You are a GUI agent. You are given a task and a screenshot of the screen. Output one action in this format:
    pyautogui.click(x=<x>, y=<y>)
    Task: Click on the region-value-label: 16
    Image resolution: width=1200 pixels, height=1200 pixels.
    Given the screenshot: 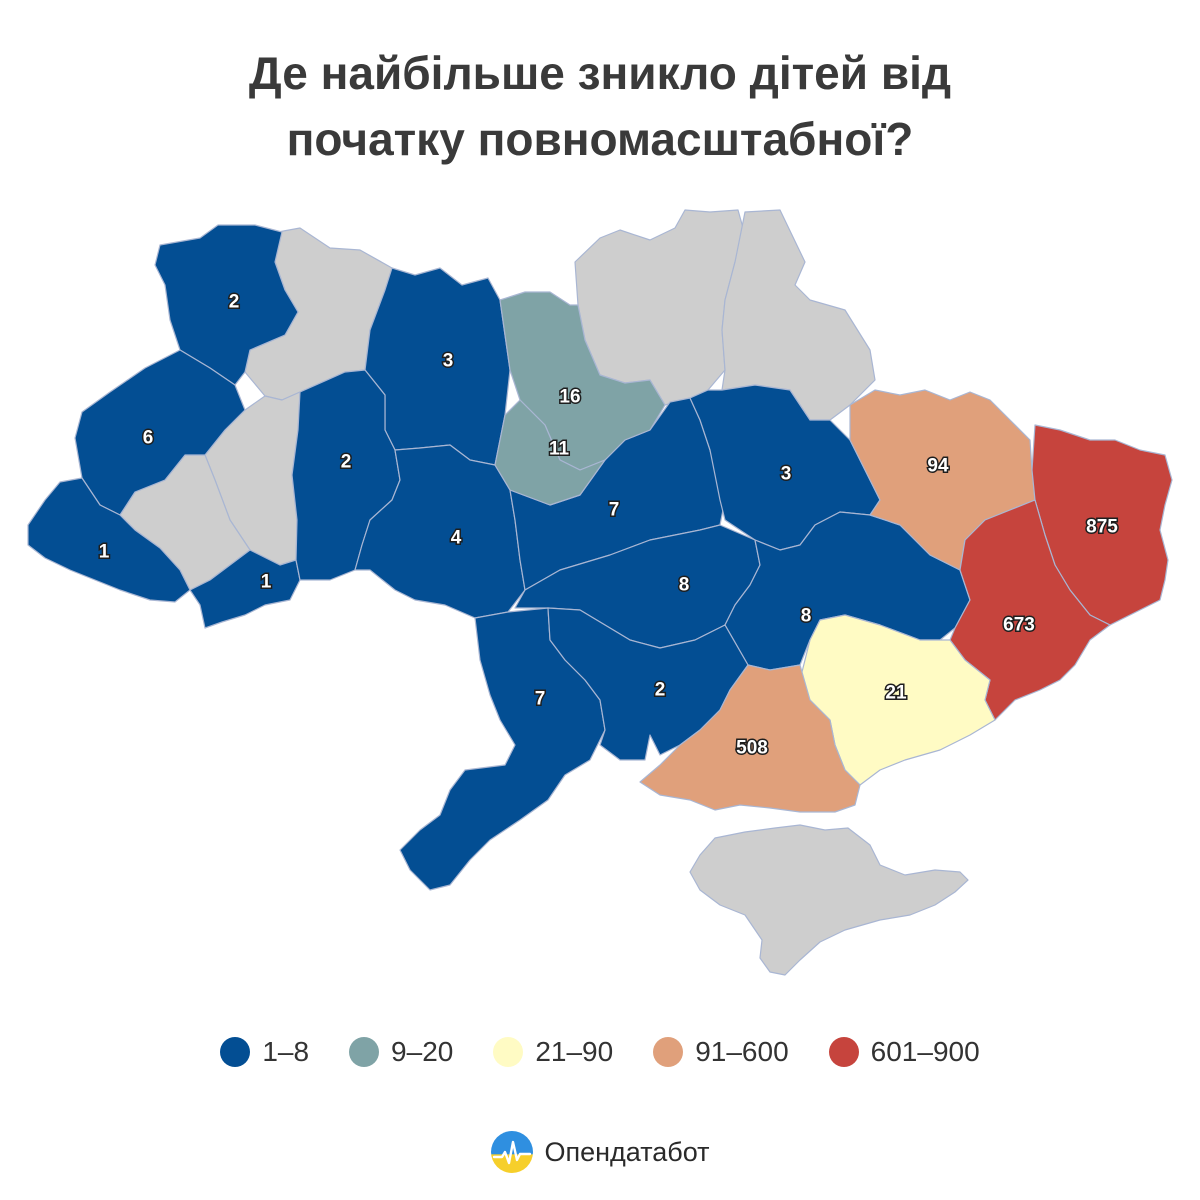 What is the action you would take?
    pyautogui.click(x=569, y=397)
    